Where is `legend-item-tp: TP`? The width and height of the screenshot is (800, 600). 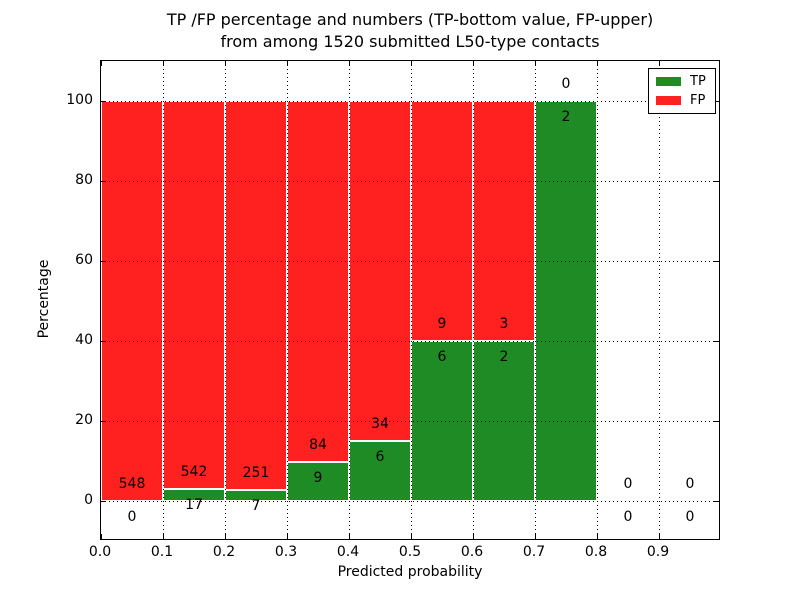 legend-item-tp: TP is located at coordinates (685, 81).